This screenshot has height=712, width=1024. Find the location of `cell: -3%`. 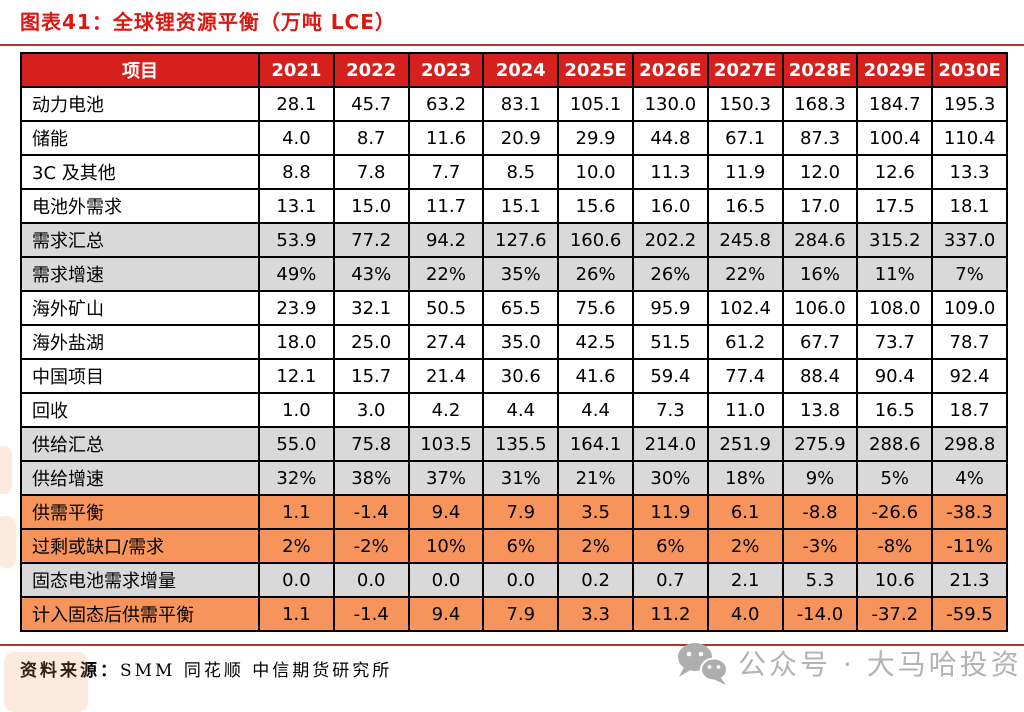

cell: -3% is located at coordinates (820, 546).